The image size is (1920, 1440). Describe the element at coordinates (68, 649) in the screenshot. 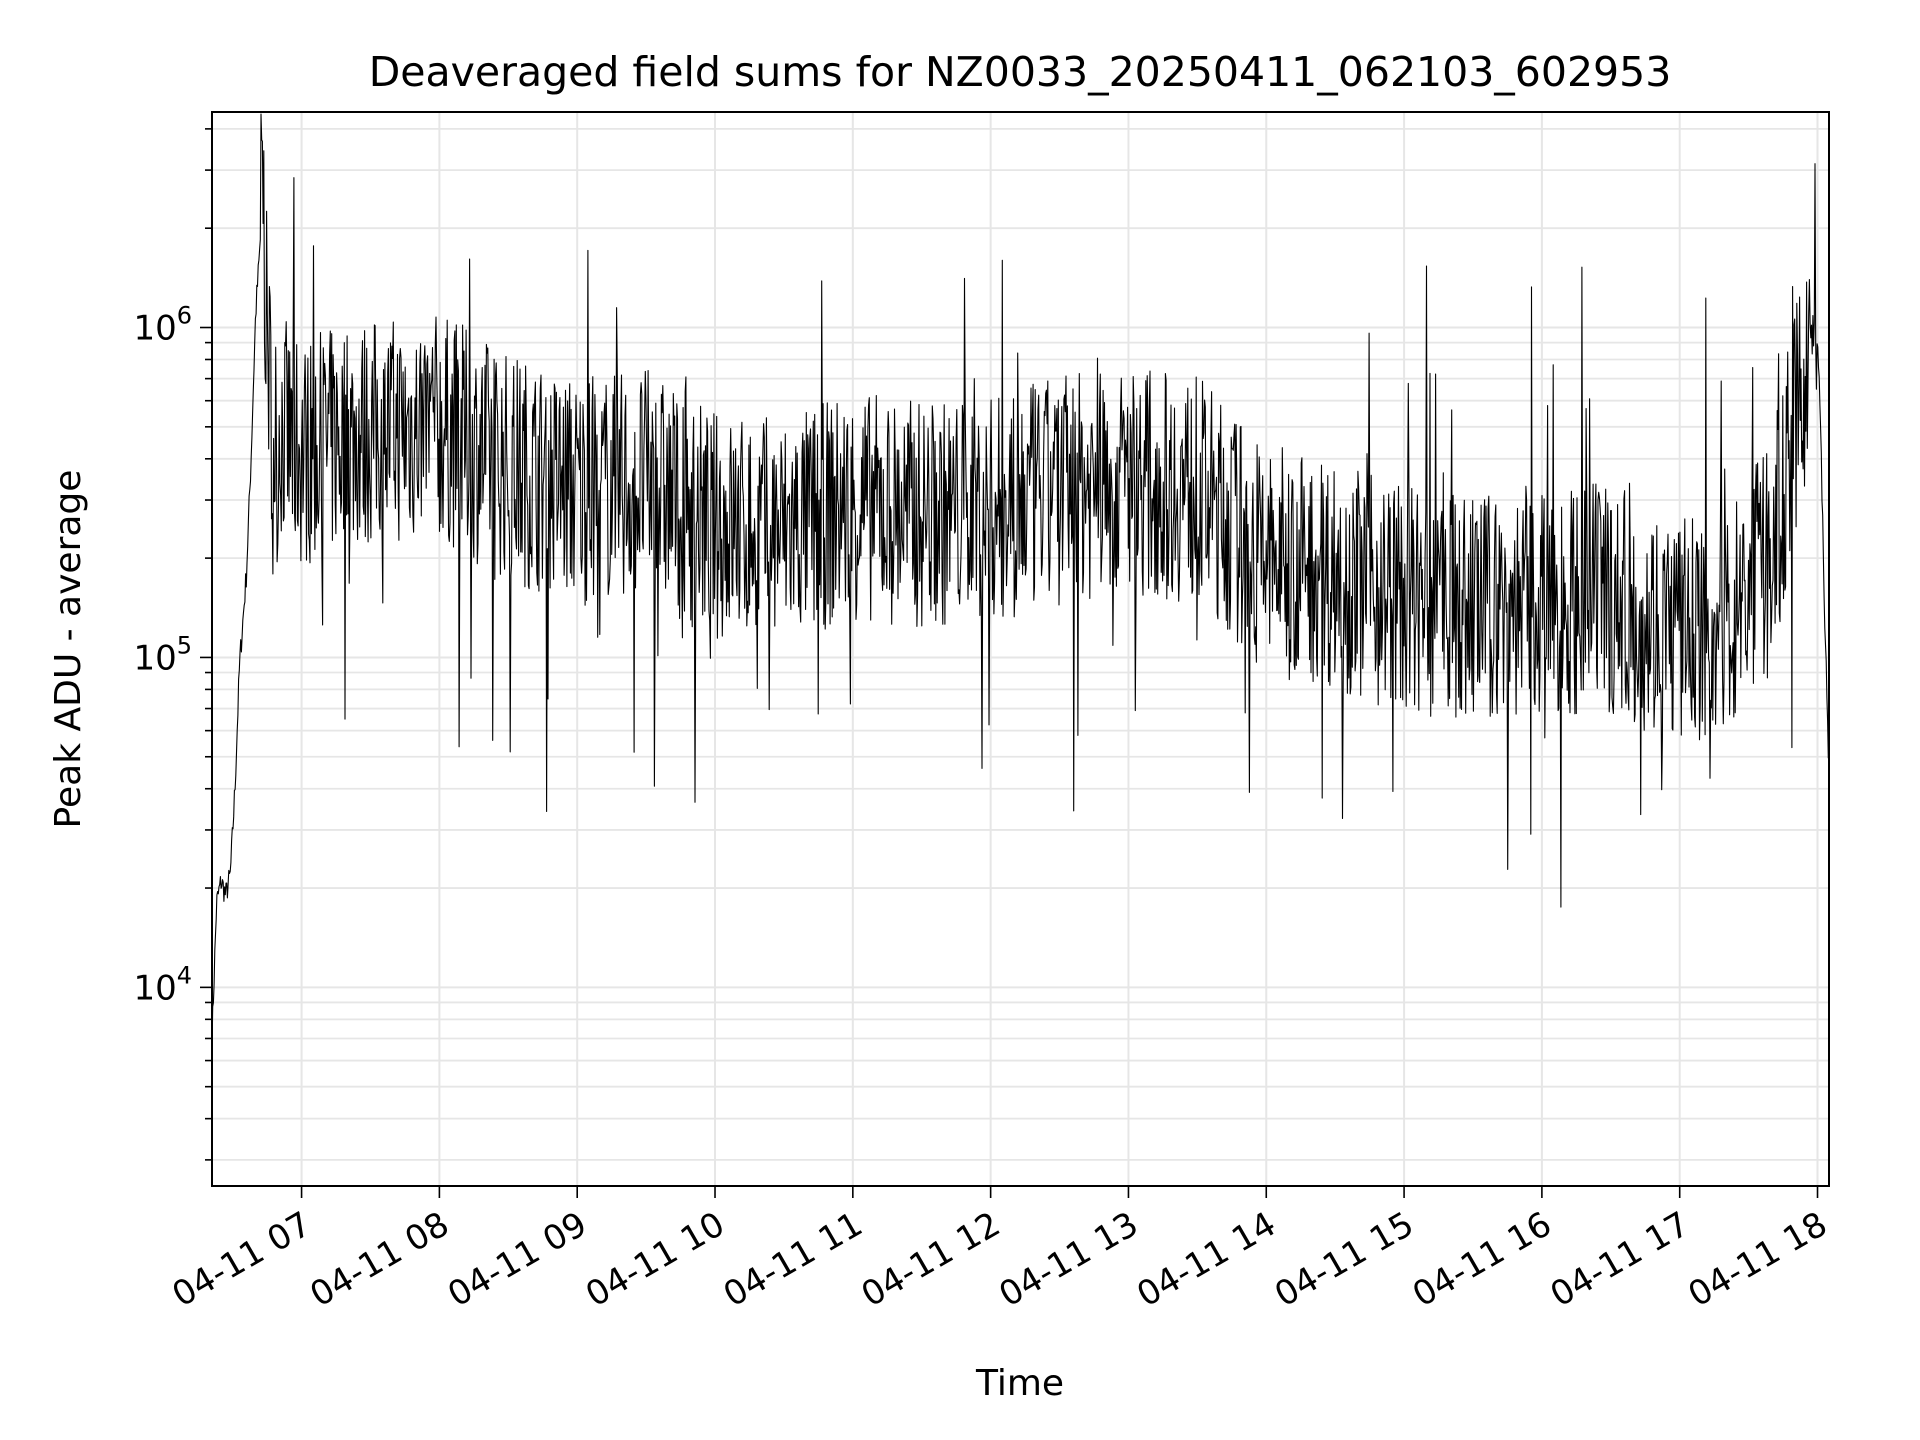

I see `y-axis-label: Peak ADU - average` at that location.